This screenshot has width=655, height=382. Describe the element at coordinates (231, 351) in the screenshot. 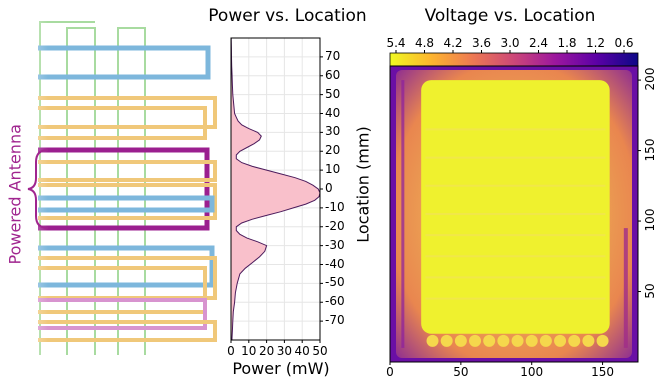

I see `power-x-tick-label: 0` at that location.